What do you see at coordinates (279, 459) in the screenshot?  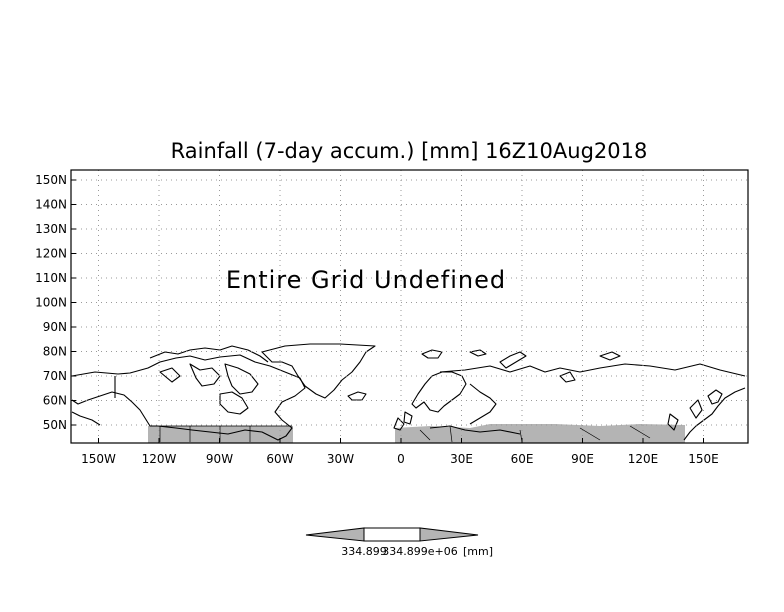 I see `x-tick-label: 60W` at bounding box center [279, 459].